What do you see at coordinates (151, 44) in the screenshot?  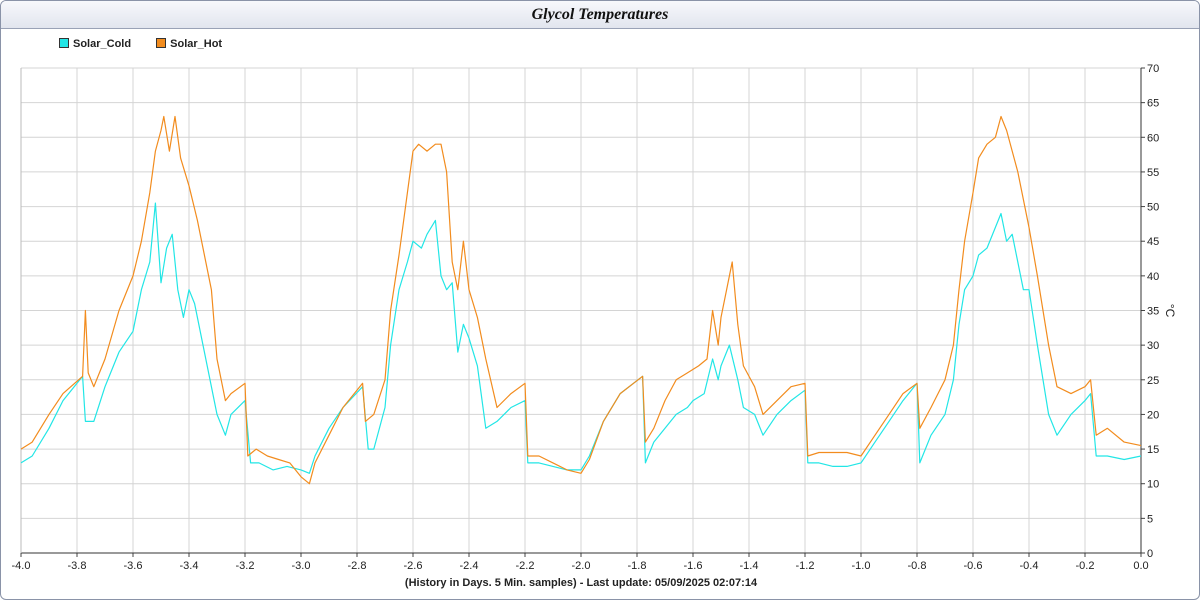 I see `legend: Solar_Cold Solar_Hot` at bounding box center [151, 44].